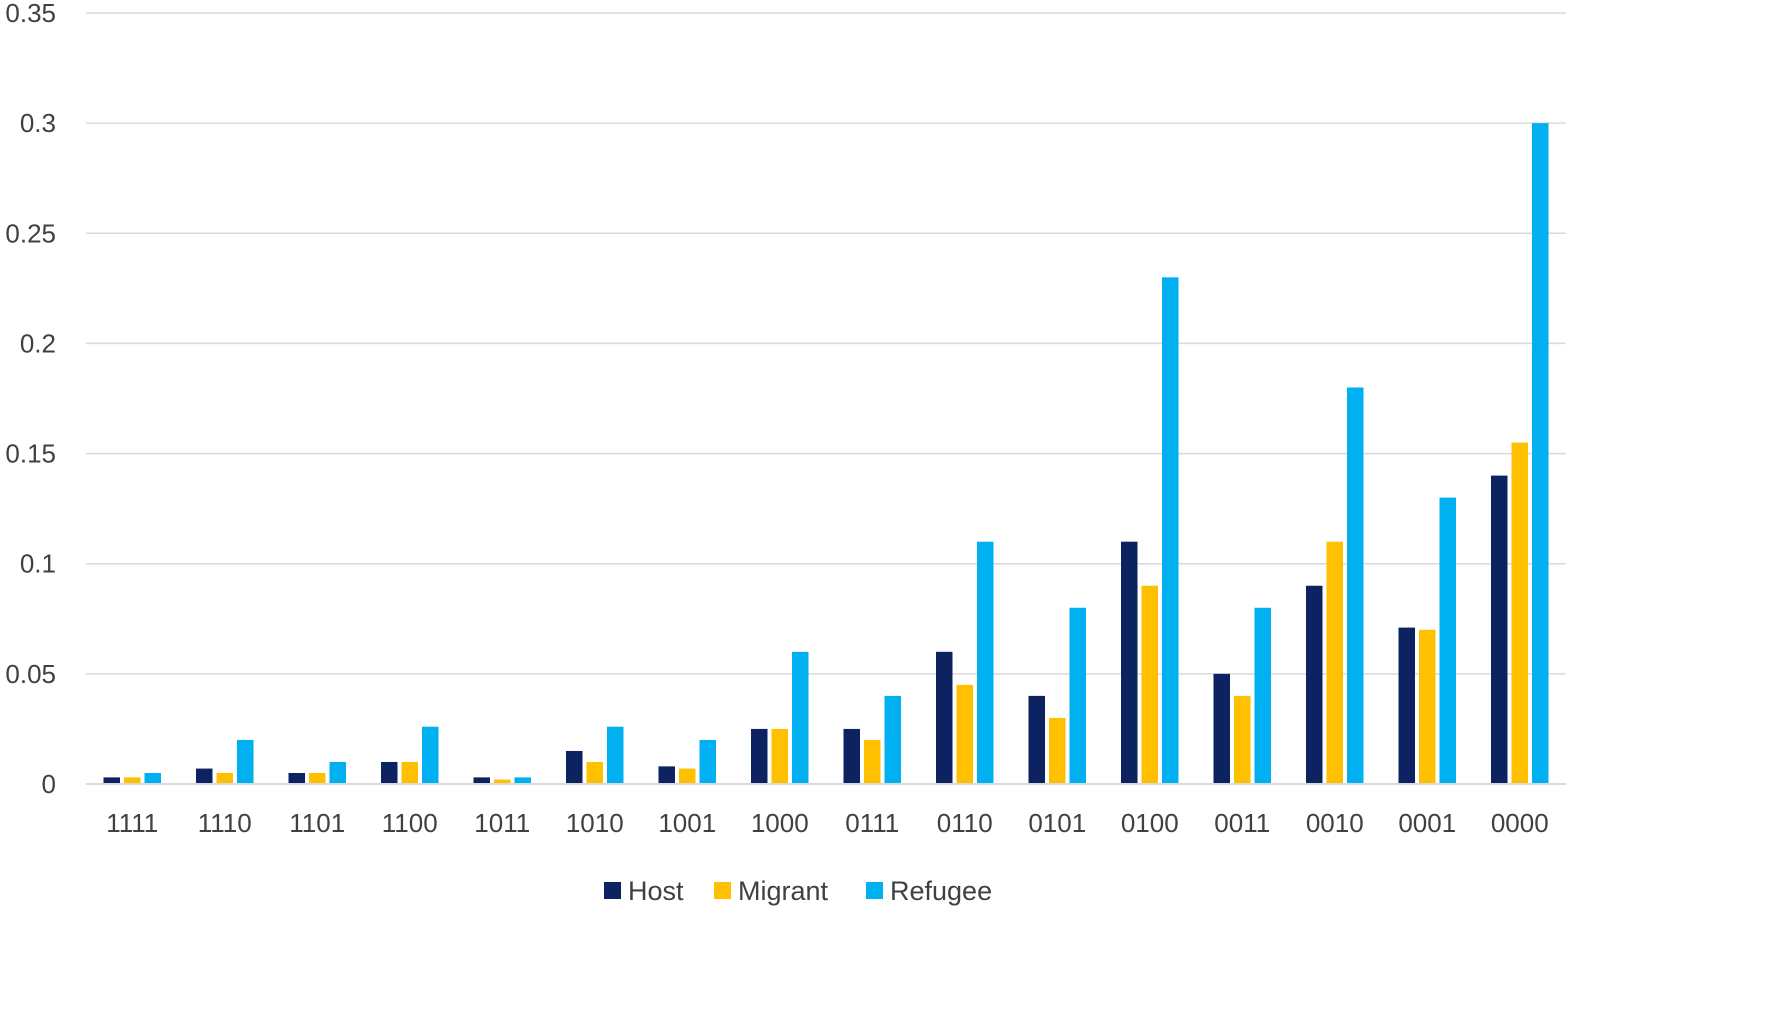  Describe the element at coordinates (965, 823) in the screenshot. I see `x-tick-label: 0110` at that location.